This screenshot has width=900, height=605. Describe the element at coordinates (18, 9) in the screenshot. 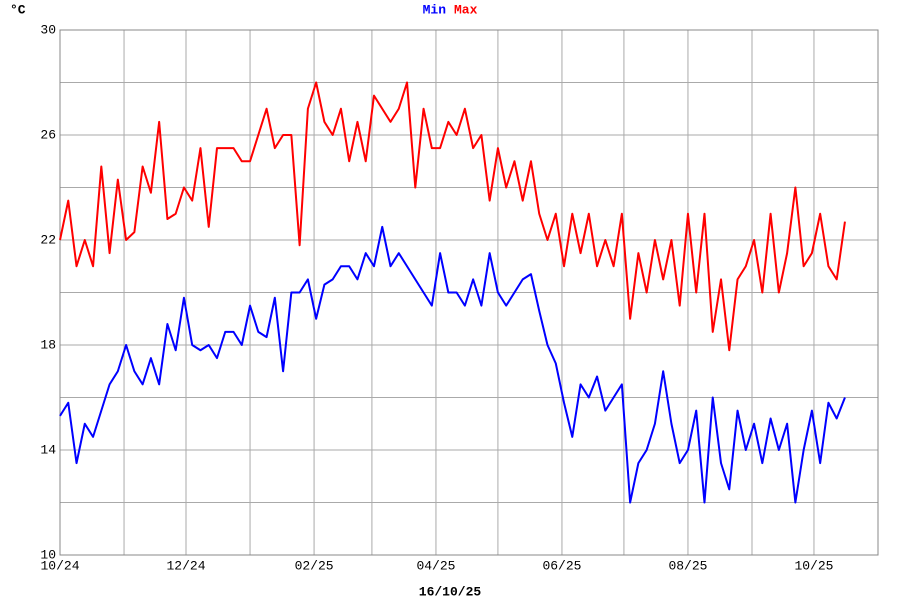

I see `y-unit: °C` at that location.